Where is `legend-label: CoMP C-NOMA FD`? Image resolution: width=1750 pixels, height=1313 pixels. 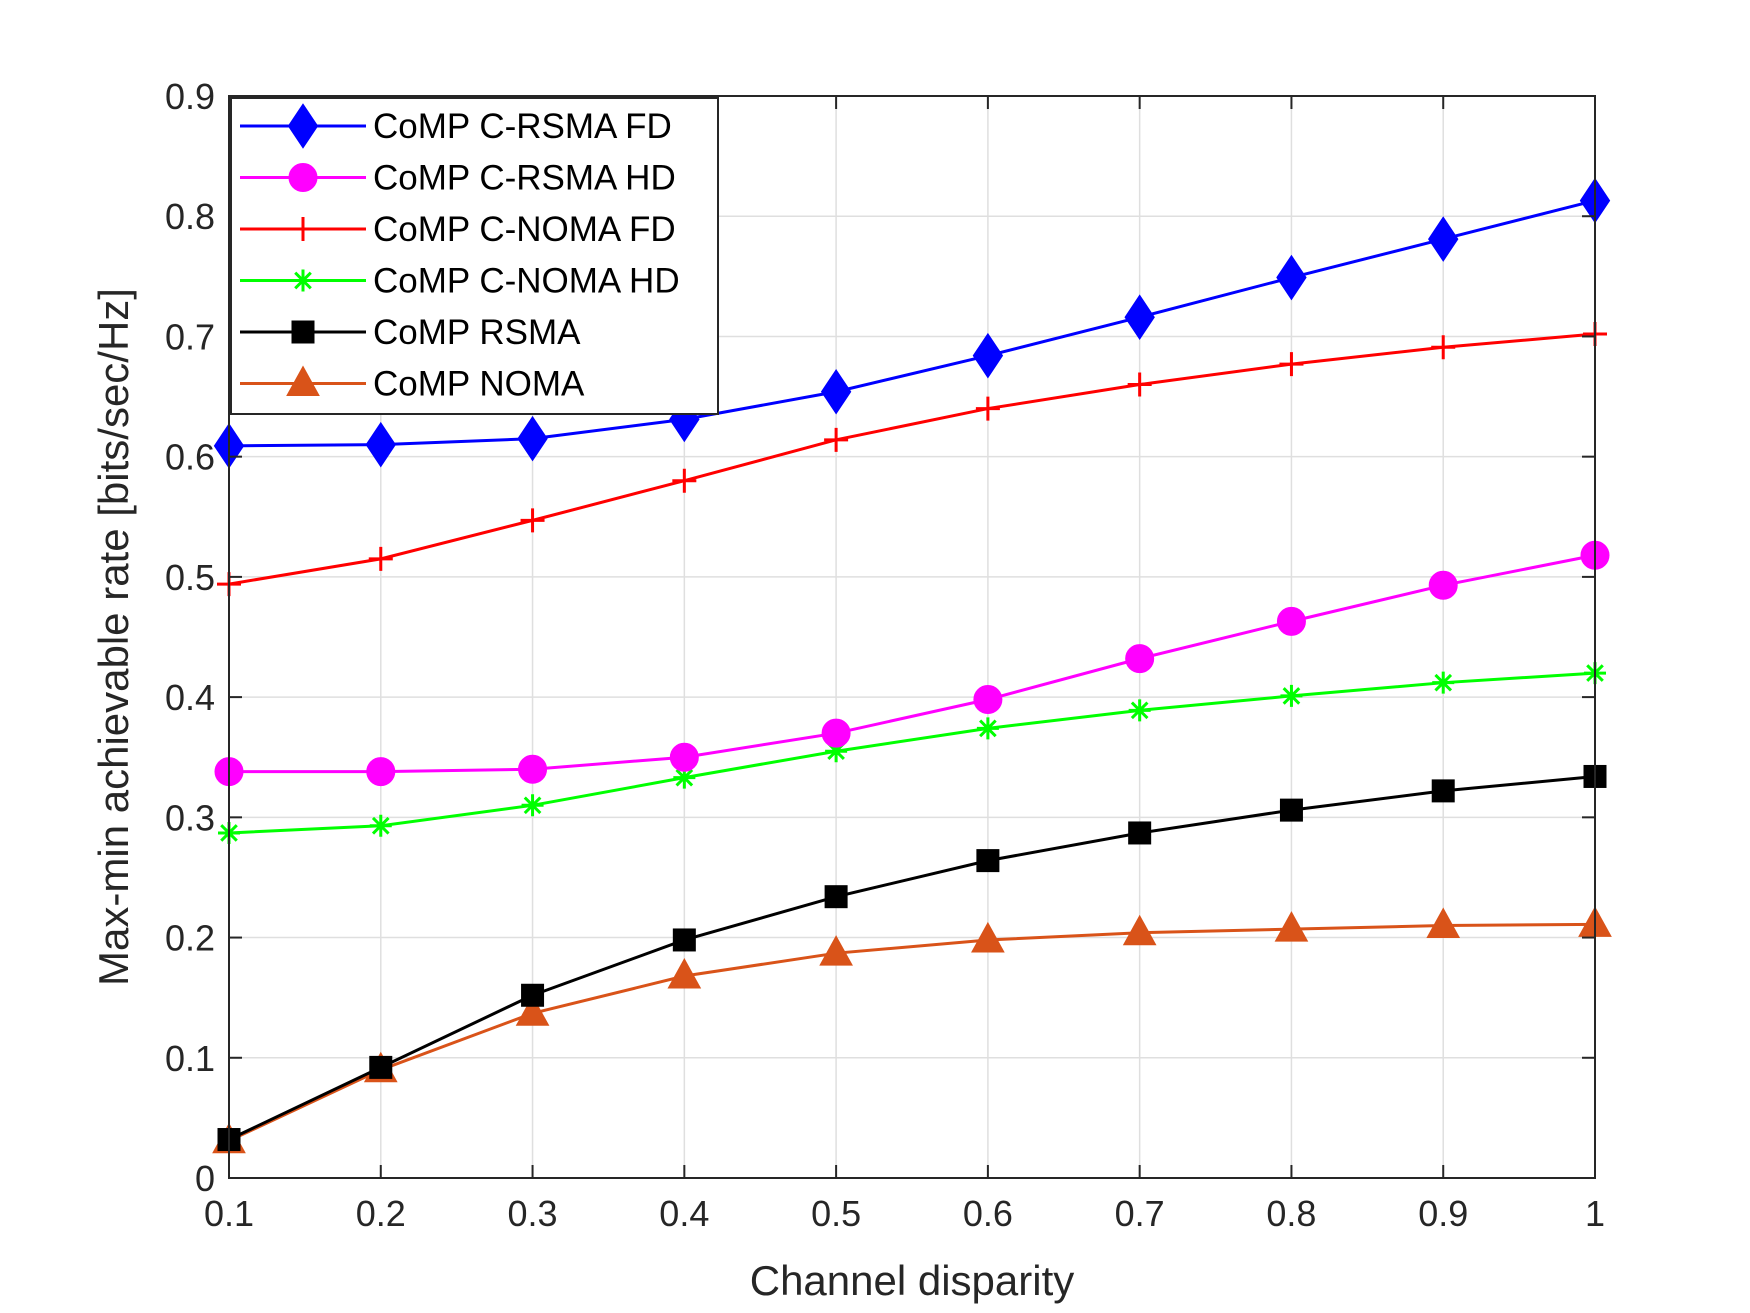 legend-label: CoMP C-NOMA FD is located at coordinates (524, 229).